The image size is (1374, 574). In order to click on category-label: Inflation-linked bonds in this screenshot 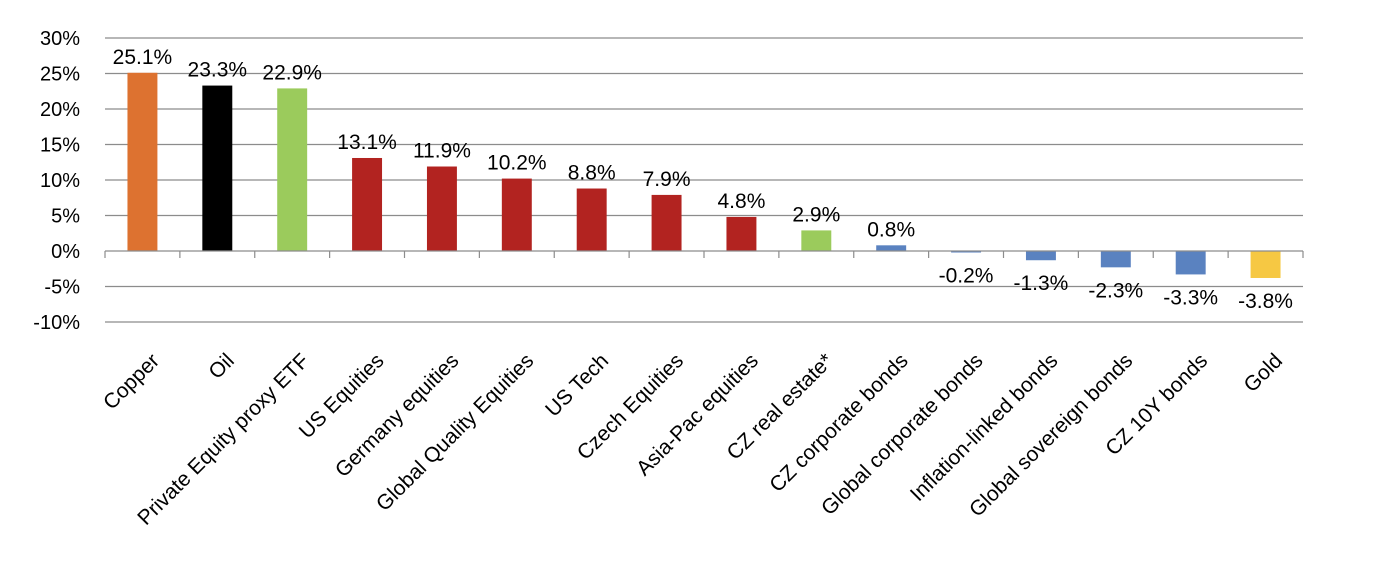, I will do `click(984, 427)`.